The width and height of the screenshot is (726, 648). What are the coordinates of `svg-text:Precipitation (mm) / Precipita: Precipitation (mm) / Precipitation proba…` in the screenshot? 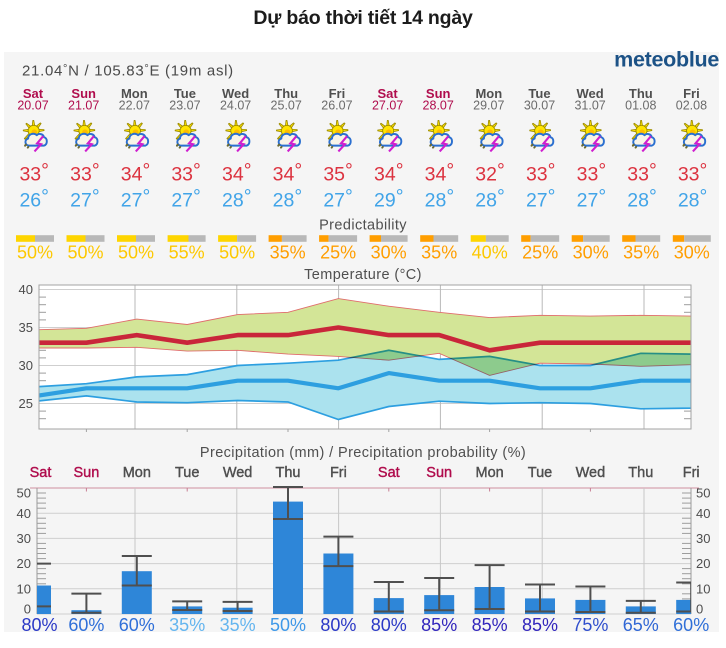 It's located at (363, 453).